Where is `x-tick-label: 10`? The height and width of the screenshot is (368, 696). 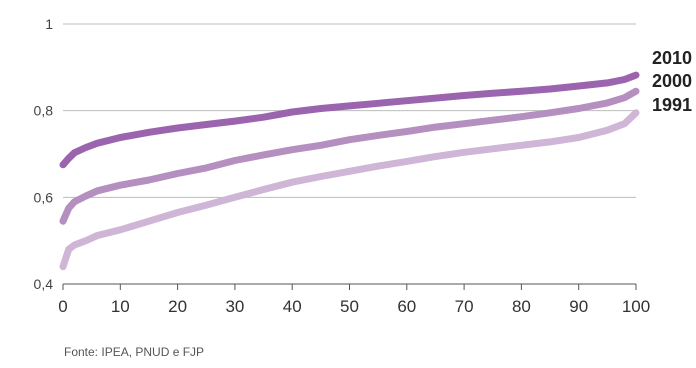 x-tick-label: 10 is located at coordinates (120, 306).